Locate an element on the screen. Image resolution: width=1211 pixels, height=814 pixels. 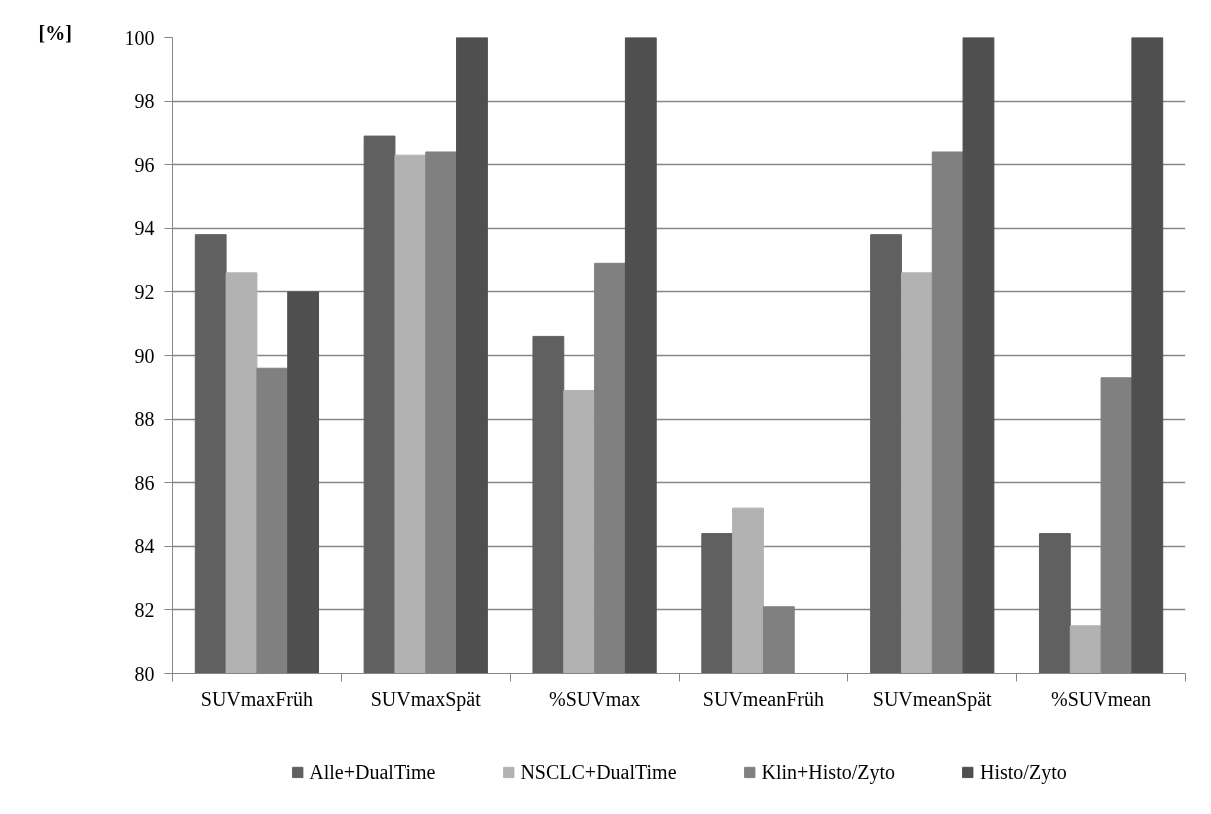
x-tick-label: SUVmeanFrüh is located at coordinates (763, 698).